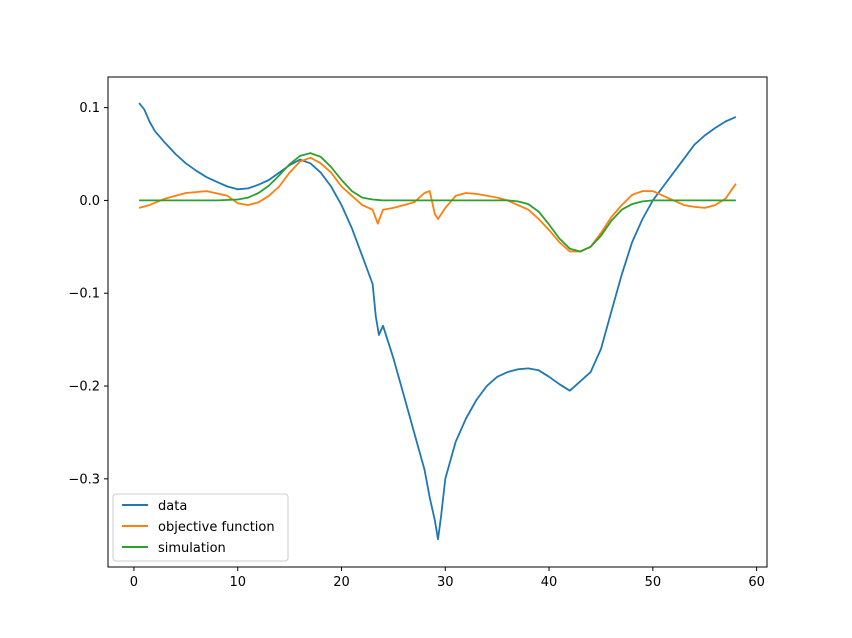 The width and height of the screenshot is (852, 638). Describe the element at coordinates (445, 582) in the screenshot. I see `x-tick-label: 30` at that location.